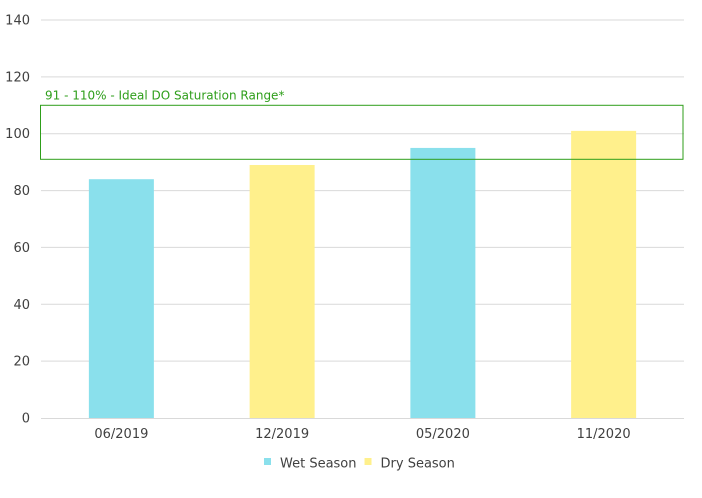  What do you see at coordinates (362, 132) in the screenshot?
I see `ideal-range-box` at bounding box center [362, 132].